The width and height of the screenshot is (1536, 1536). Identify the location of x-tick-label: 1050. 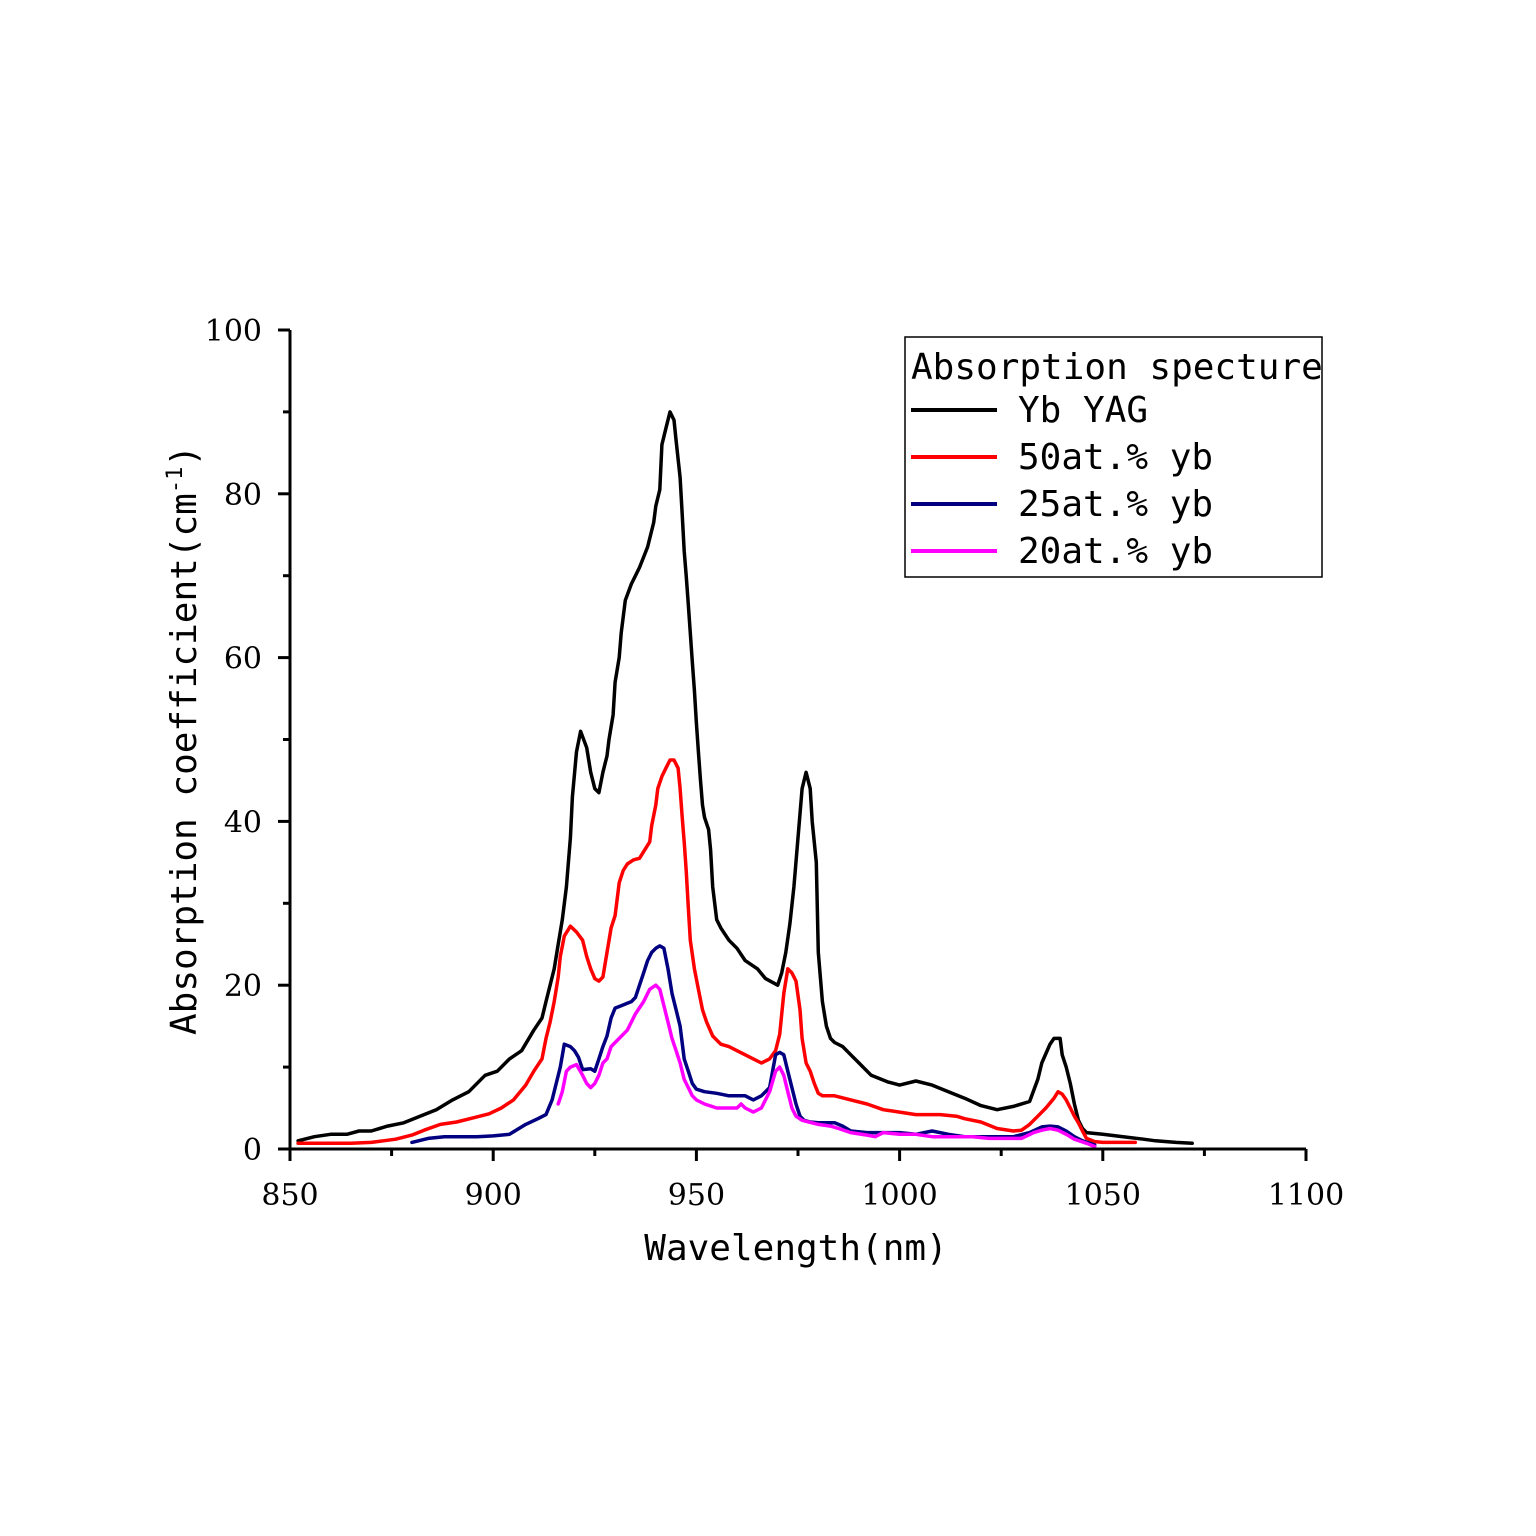
(1103, 1195).